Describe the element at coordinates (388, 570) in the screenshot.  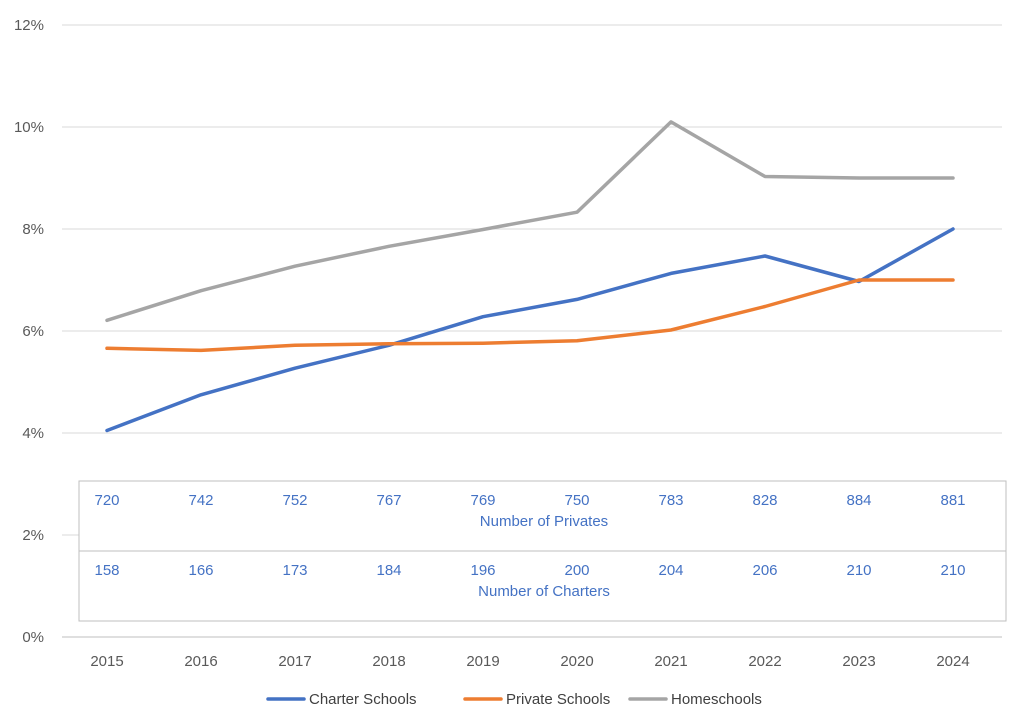
I see `data-table-value: 184` at that location.